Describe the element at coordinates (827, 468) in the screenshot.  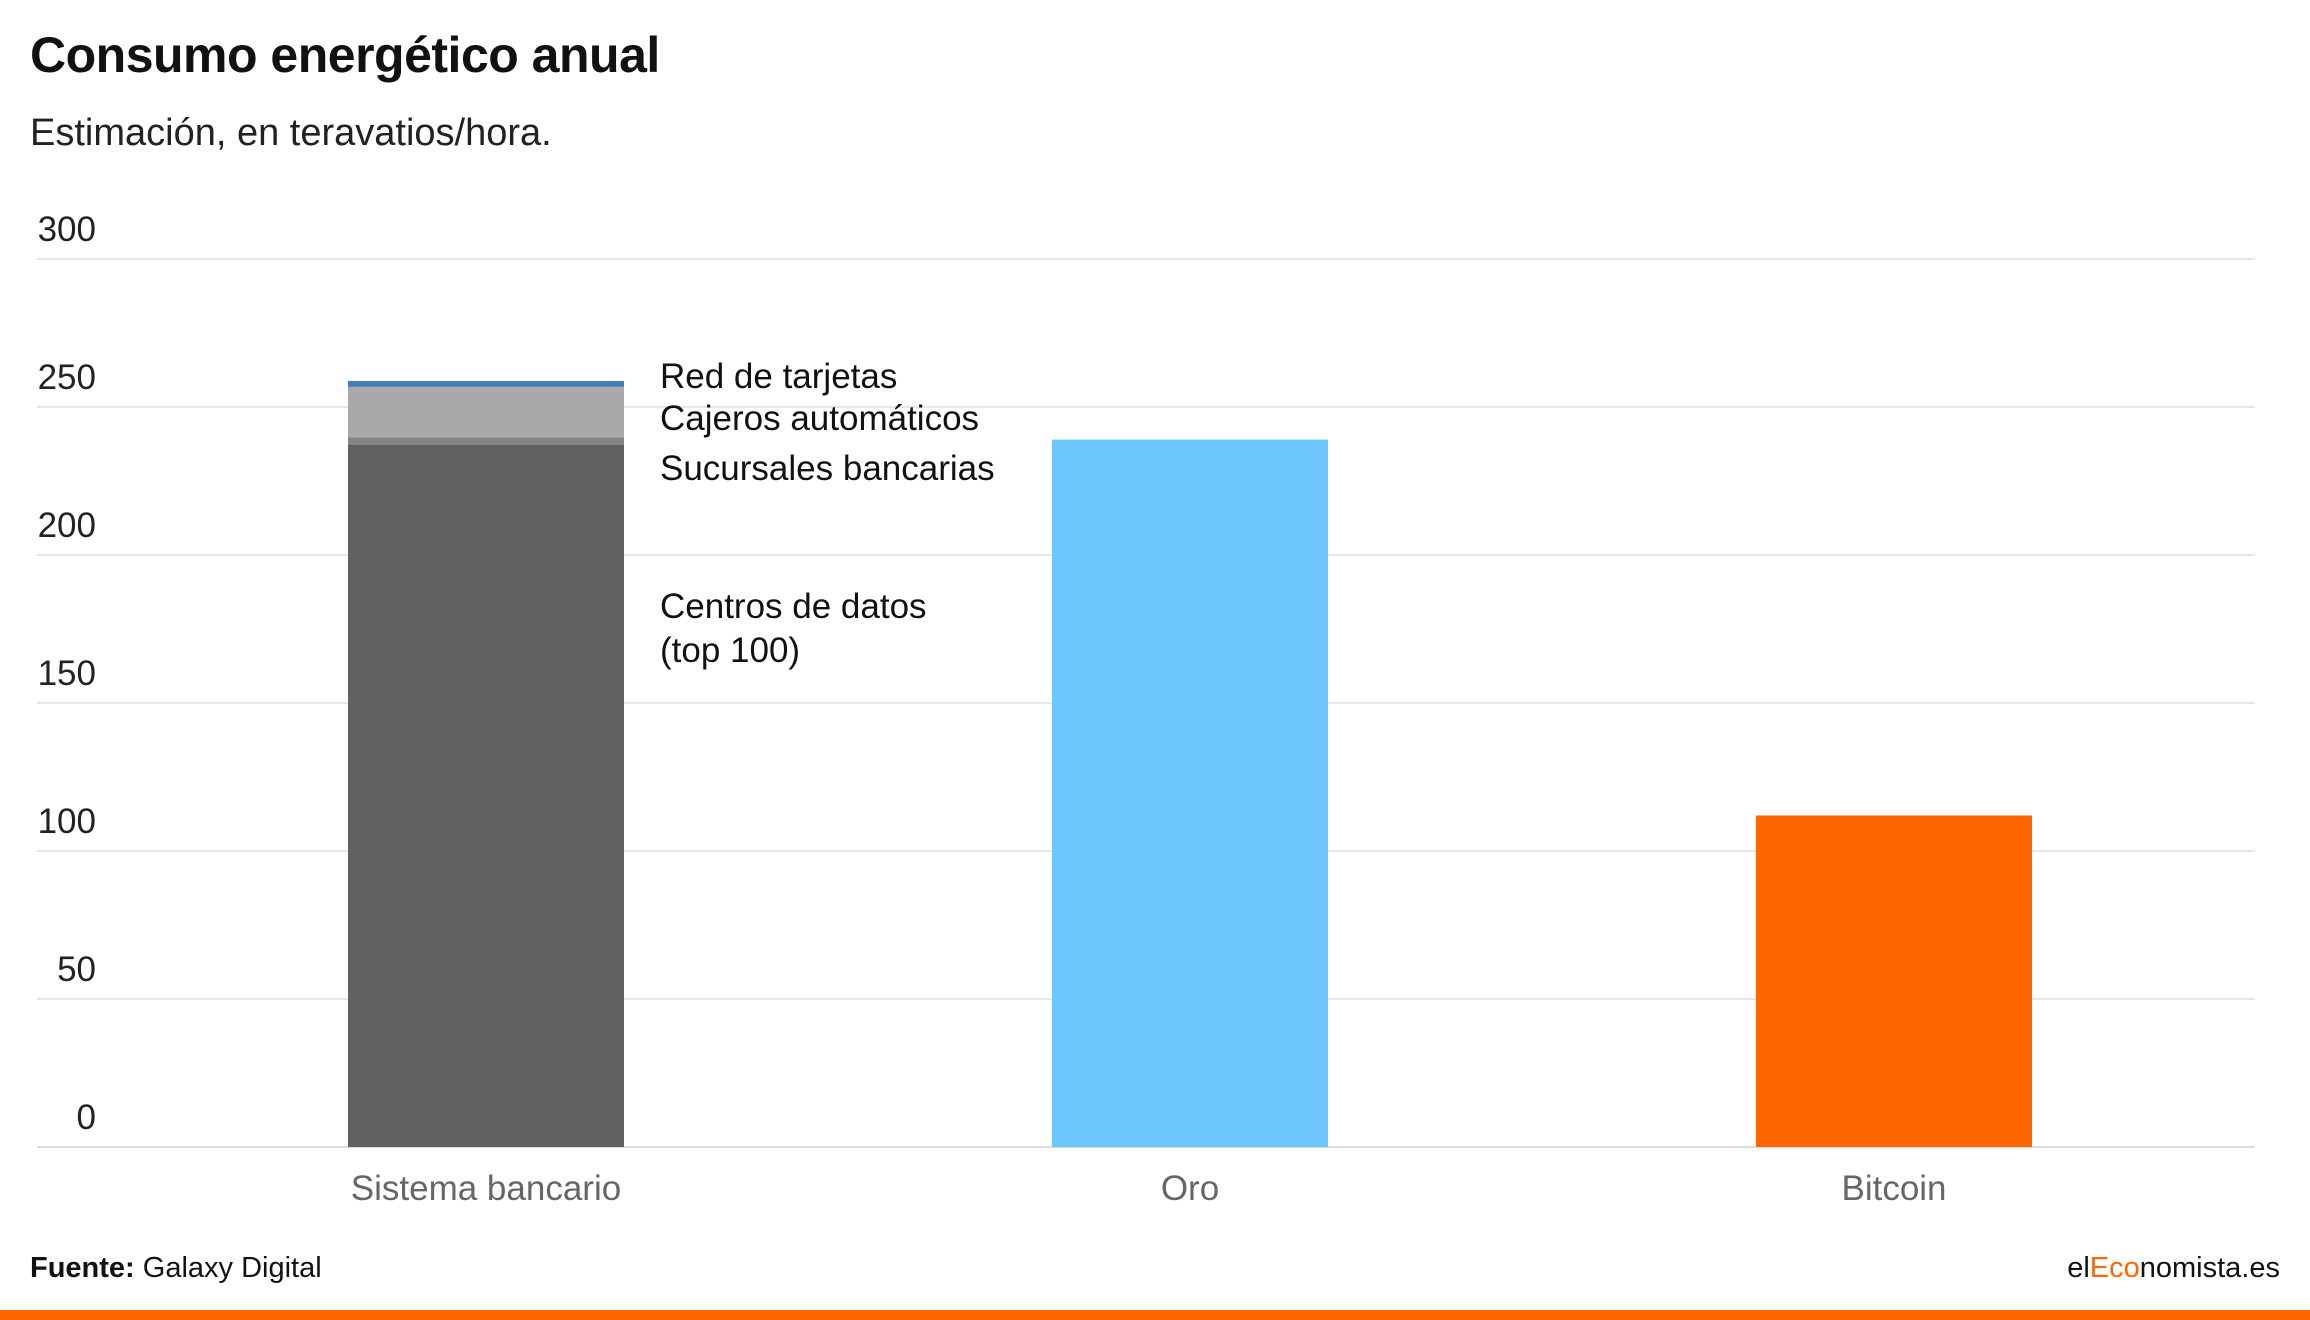
I see `segment-label: Sucursales bancarias` at that location.